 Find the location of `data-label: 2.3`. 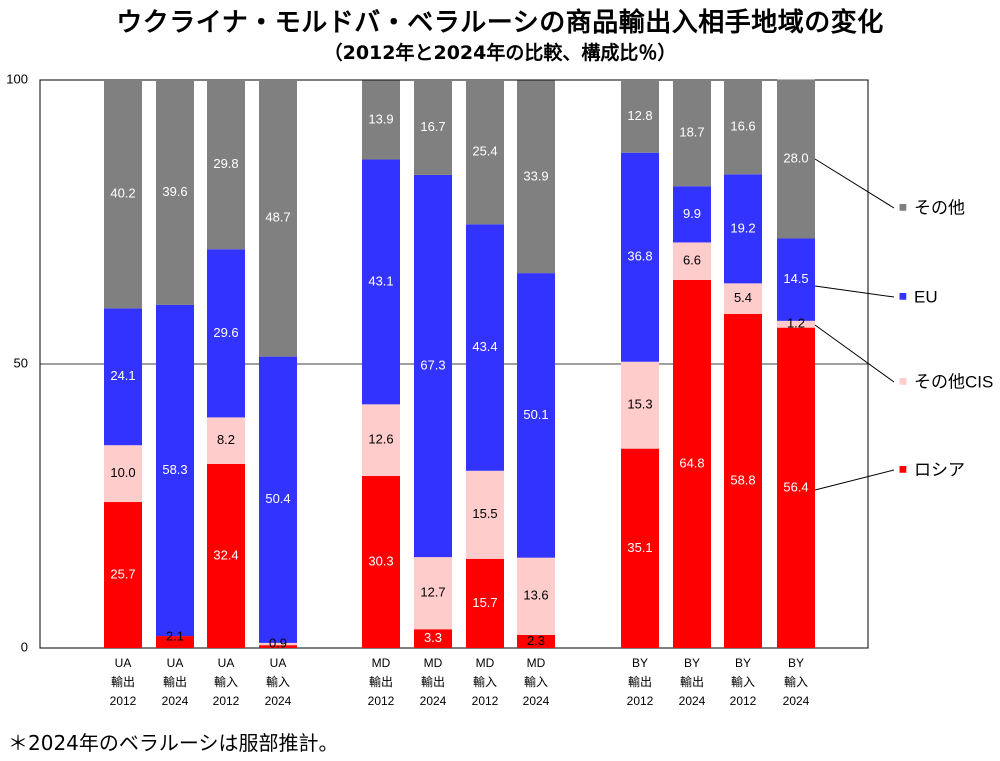

data-label: 2.3 is located at coordinates (536, 640).